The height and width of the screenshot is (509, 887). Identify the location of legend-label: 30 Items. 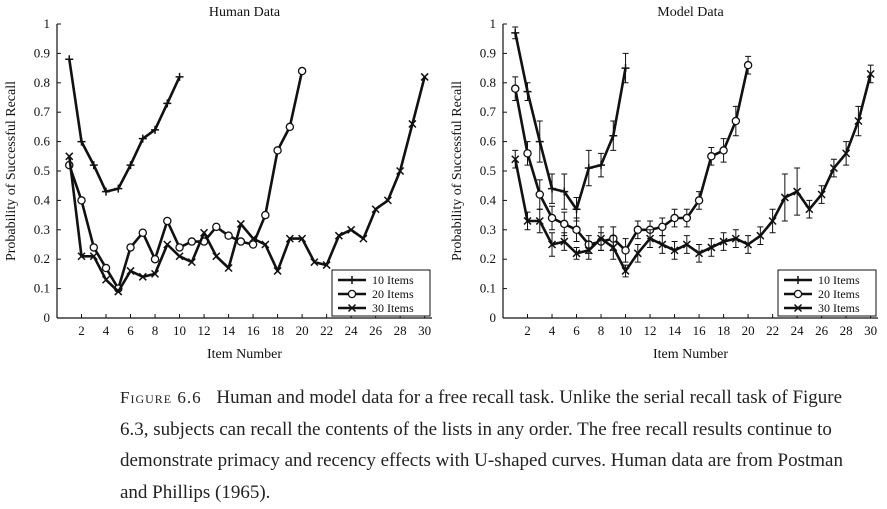
(839, 308).